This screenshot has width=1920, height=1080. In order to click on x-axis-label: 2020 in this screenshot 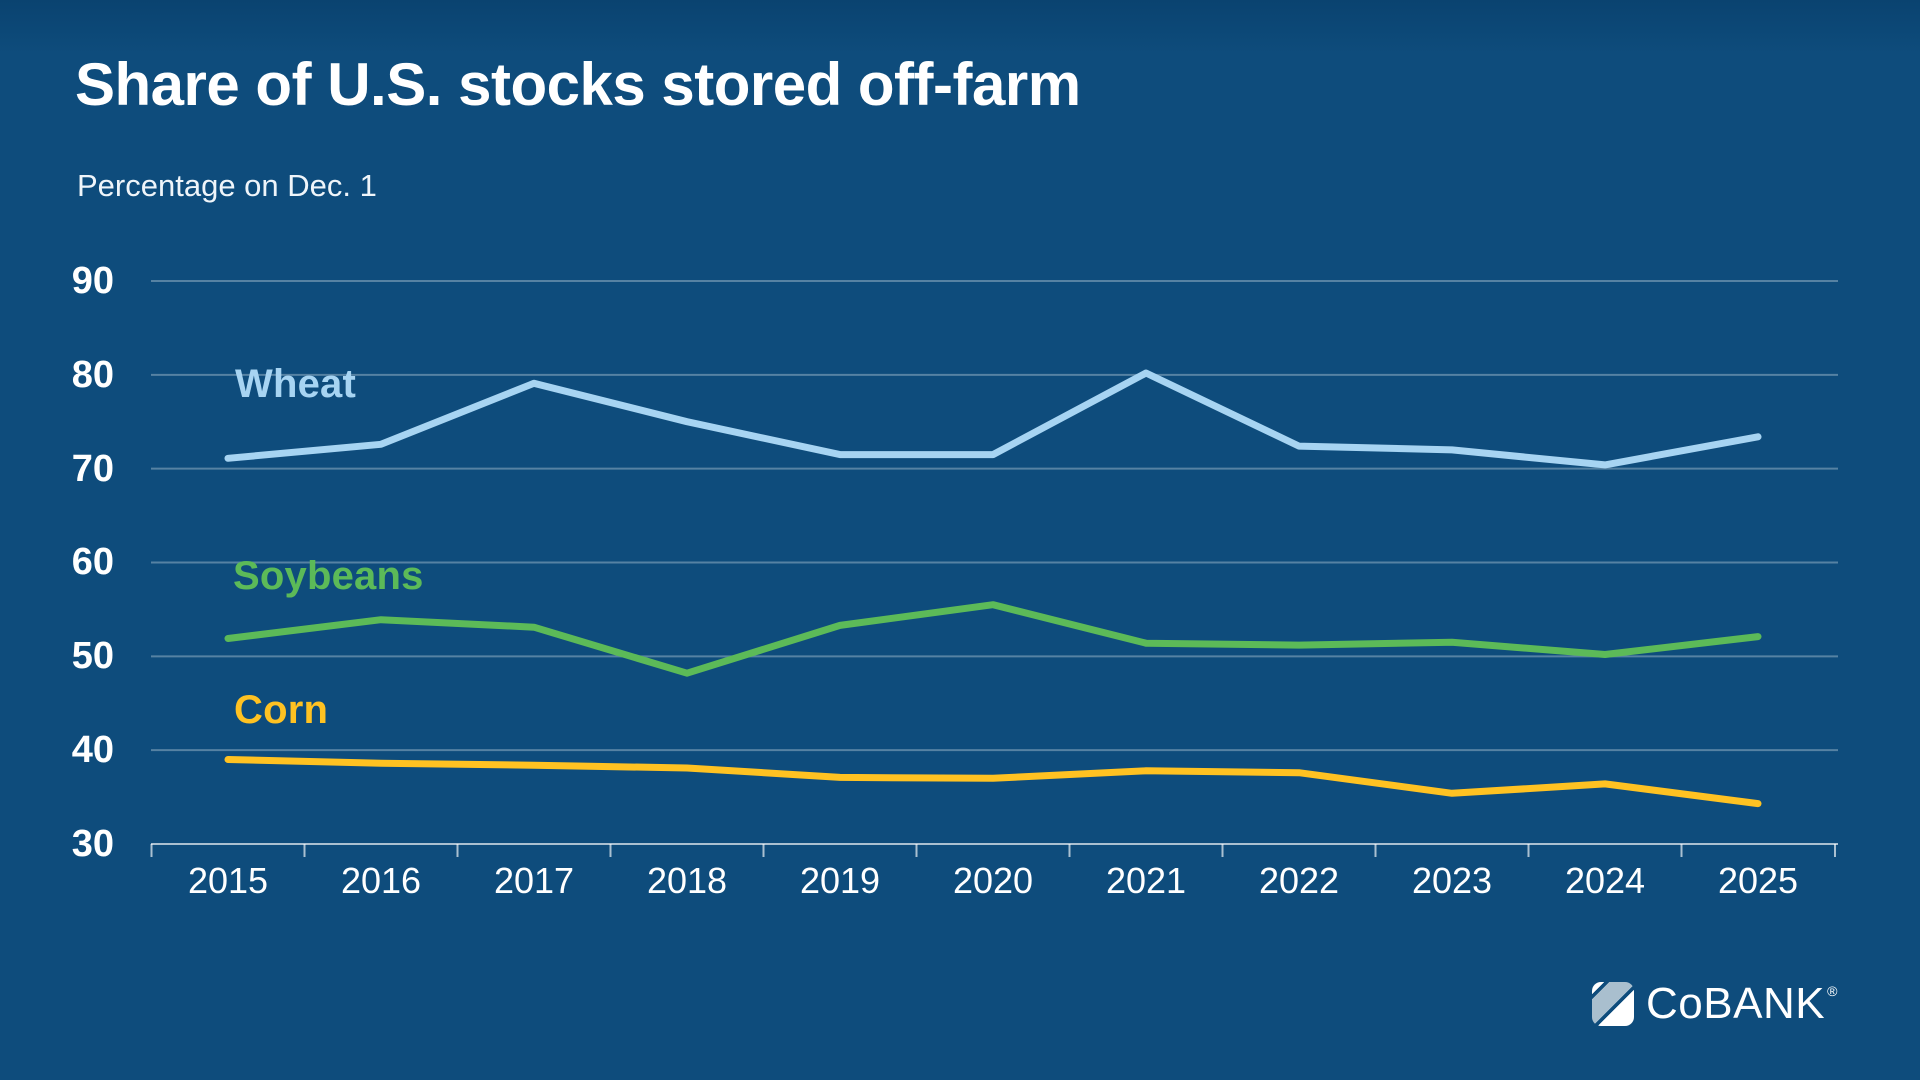, I will do `click(993, 880)`.